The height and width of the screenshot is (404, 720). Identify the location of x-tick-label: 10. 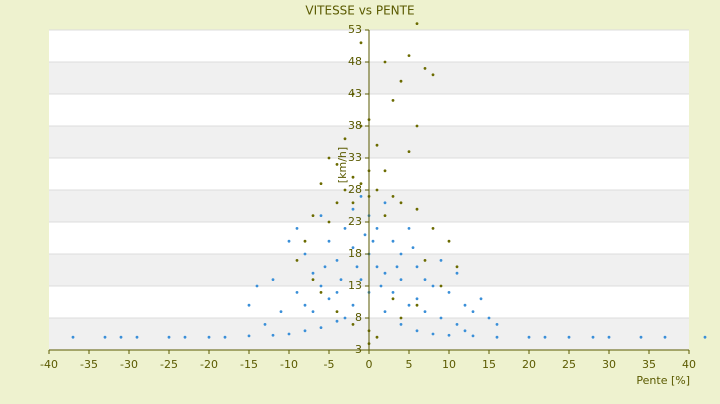
(449, 364).